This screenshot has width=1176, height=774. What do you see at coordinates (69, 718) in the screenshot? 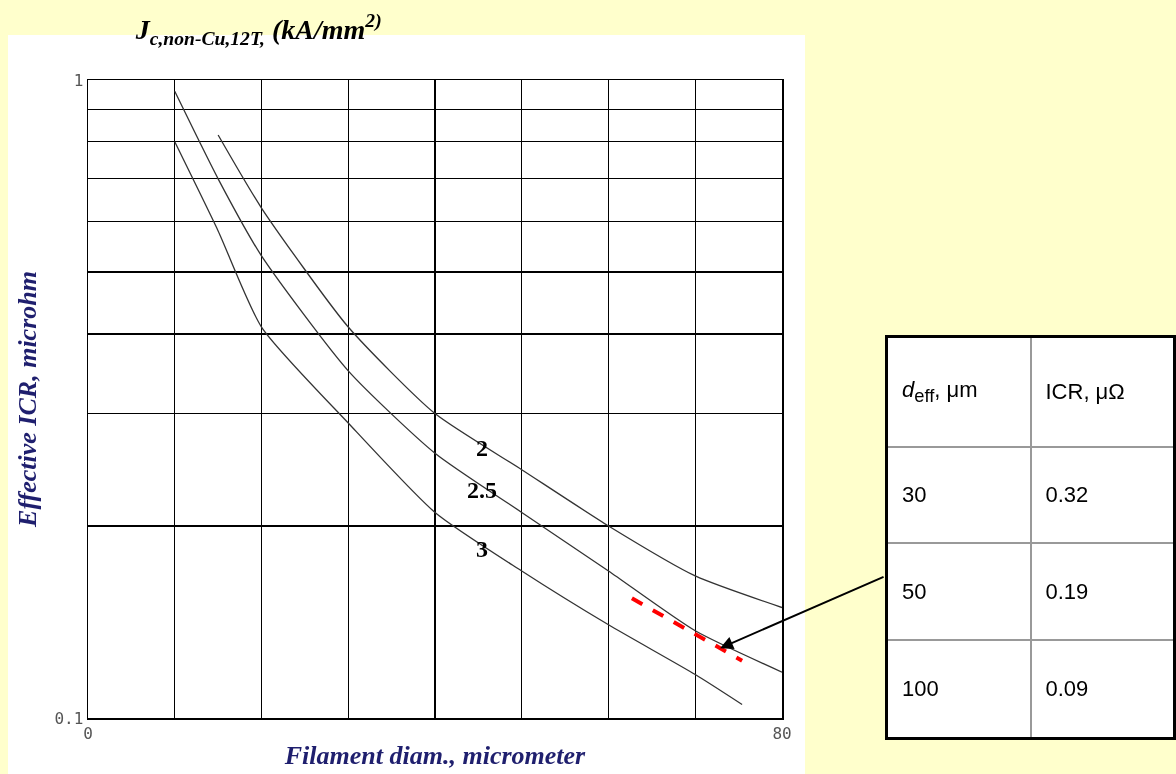
I see `y-tick-label: 0.1` at bounding box center [69, 718].